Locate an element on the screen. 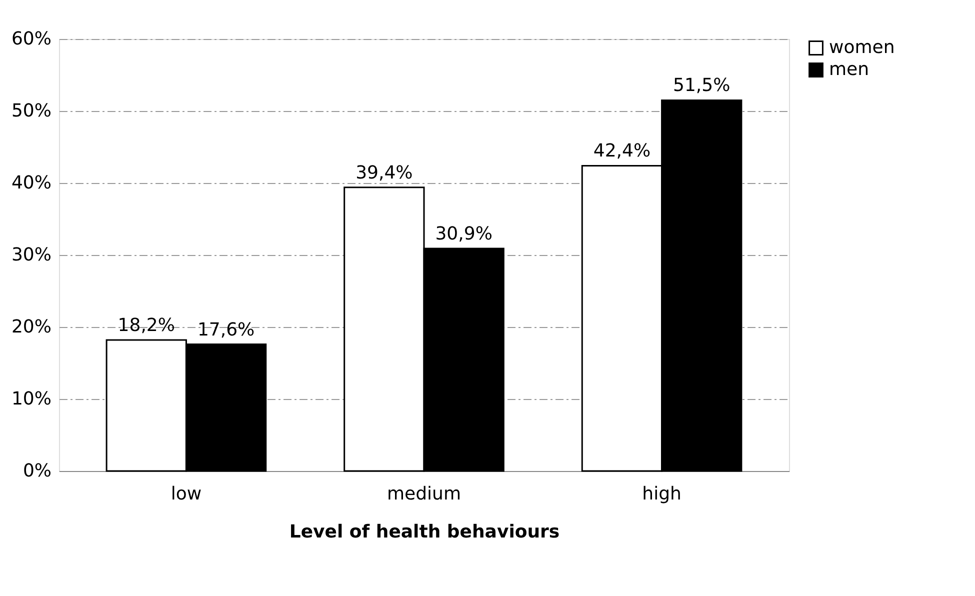  y-tick-label: 20% is located at coordinates (31, 327).